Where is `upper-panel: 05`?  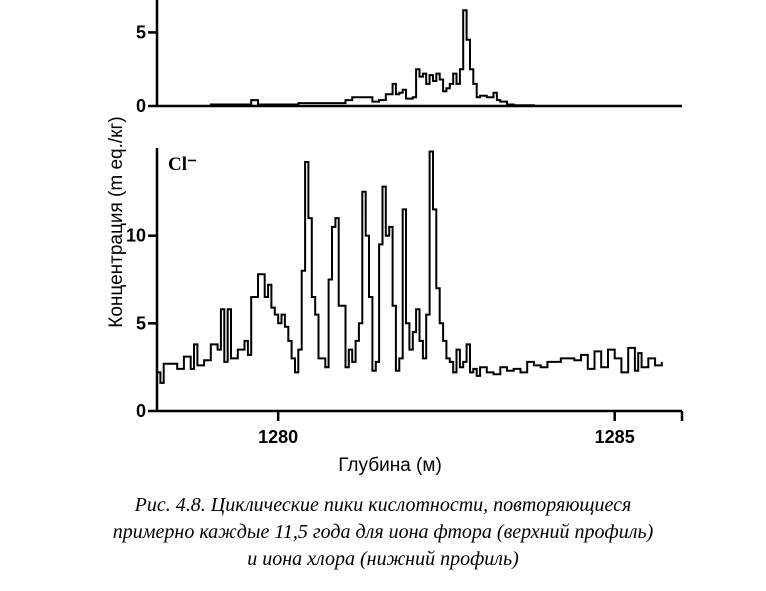 upper-panel: 05 is located at coordinates (409, 58).